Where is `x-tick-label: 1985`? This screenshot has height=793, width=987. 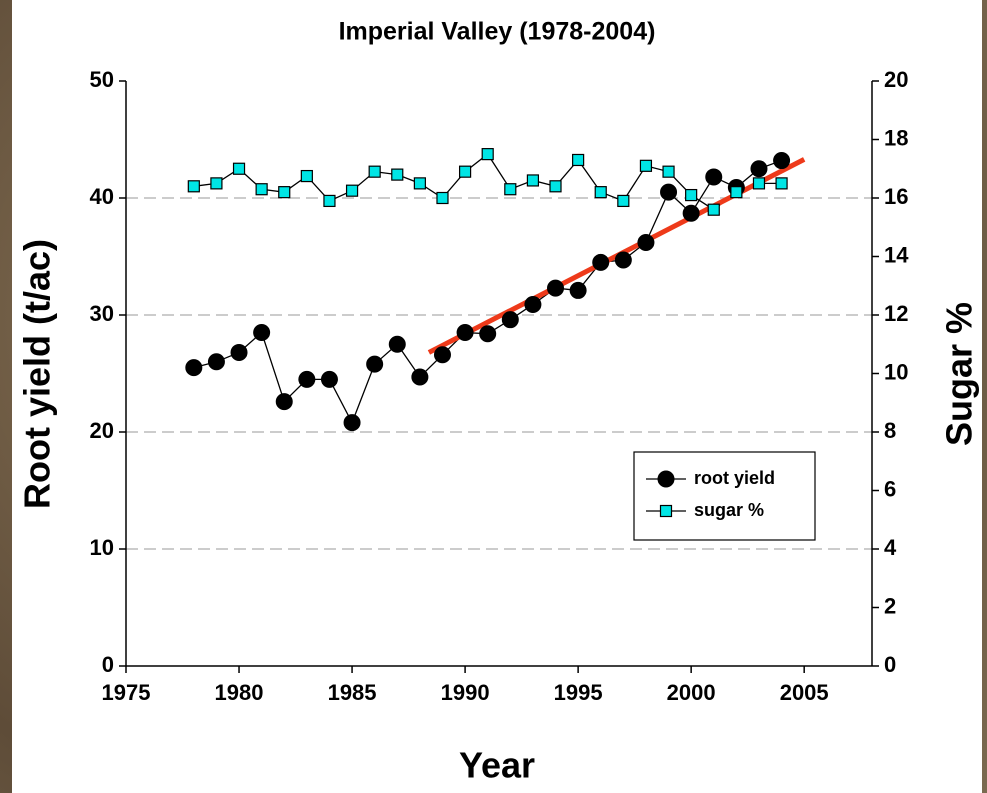 x-tick-label: 1985 is located at coordinates (352, 692).